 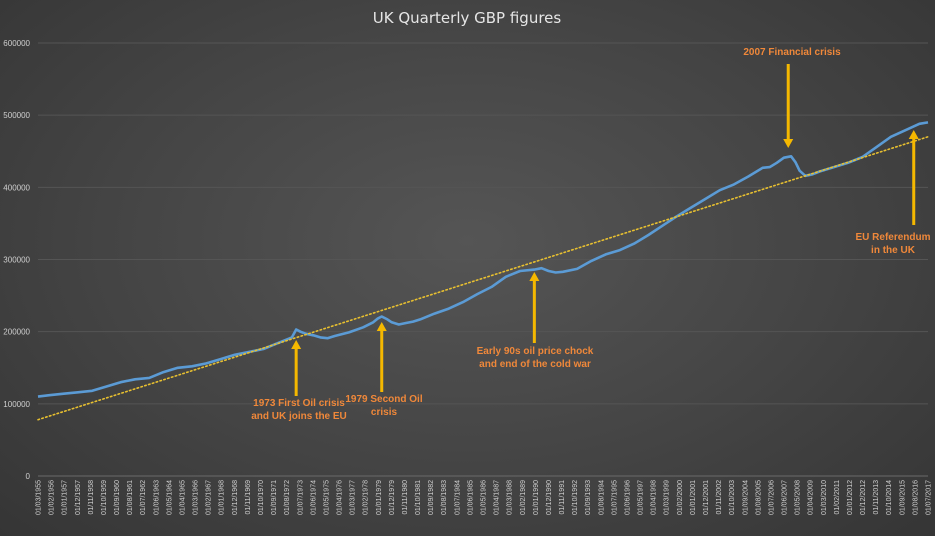 I want to click on x-tick-label: 01/07/1973, so click(x=300, y=497).